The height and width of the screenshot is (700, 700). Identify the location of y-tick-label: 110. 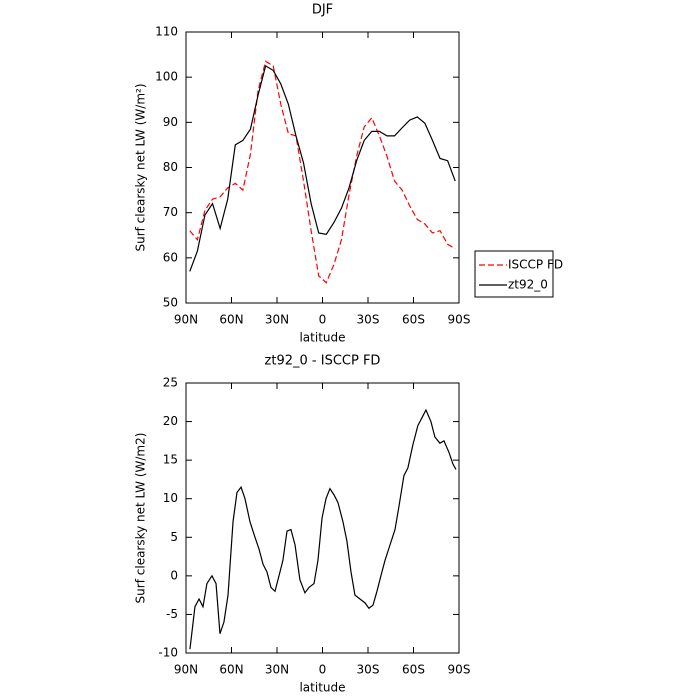
(166, 32).